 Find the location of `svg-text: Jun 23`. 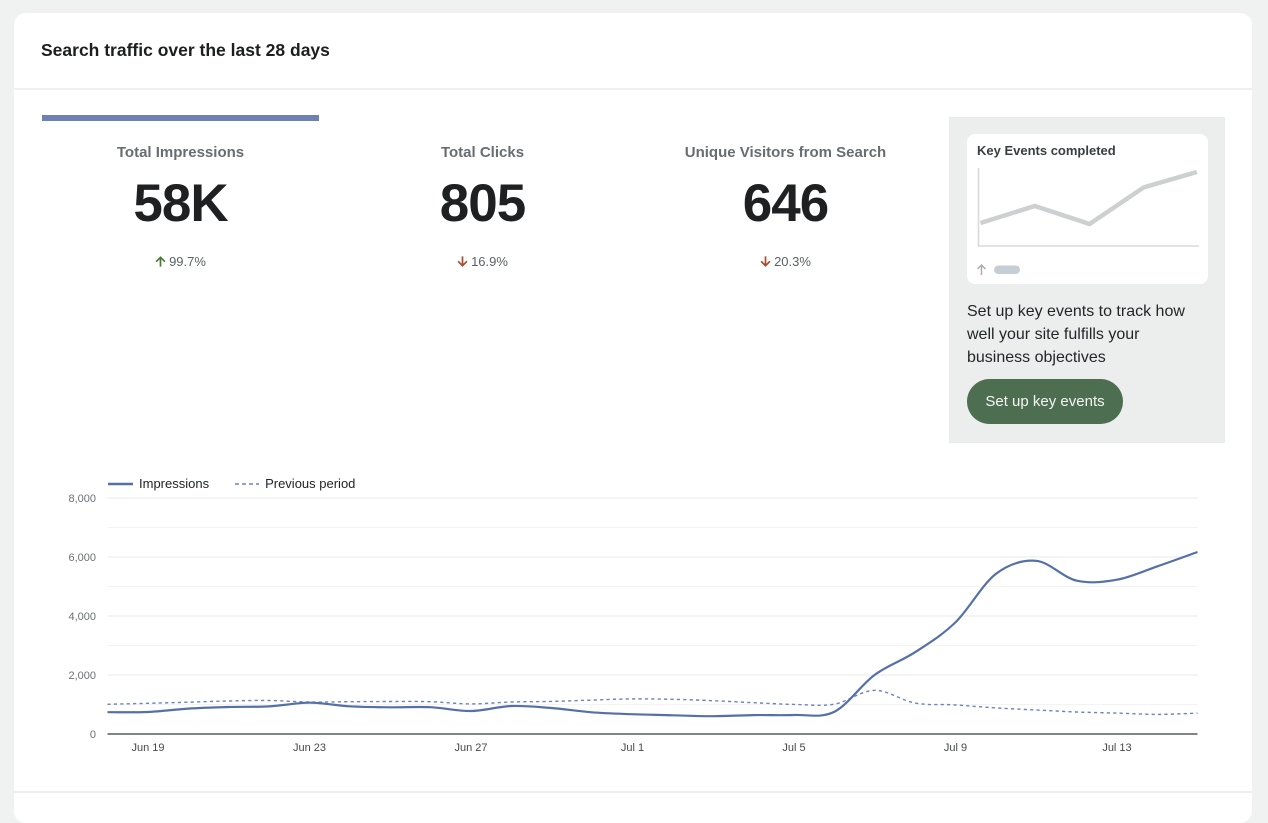

svg-text: Jun 23 is located at coordinates (309, 748).